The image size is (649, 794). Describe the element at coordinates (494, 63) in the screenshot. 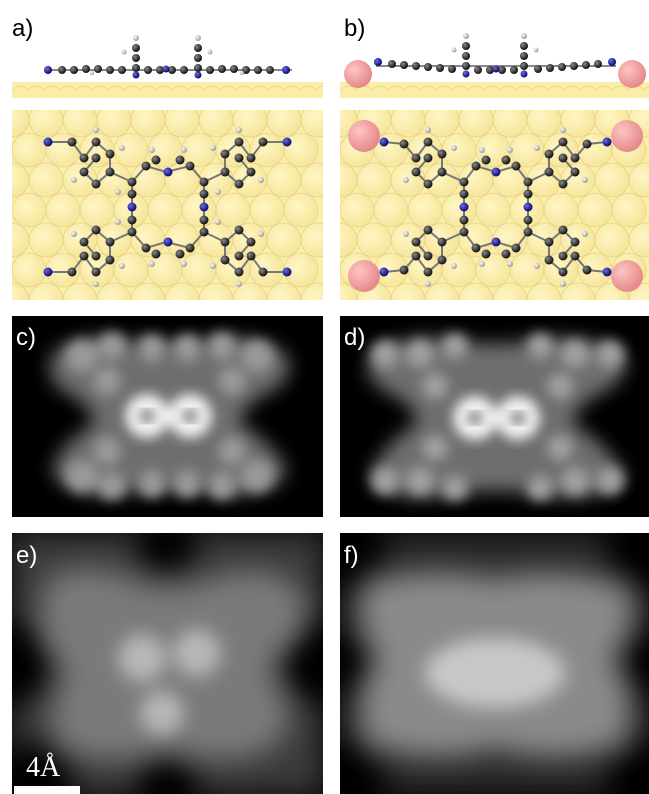

I see `panel-b-side-view` at that location.